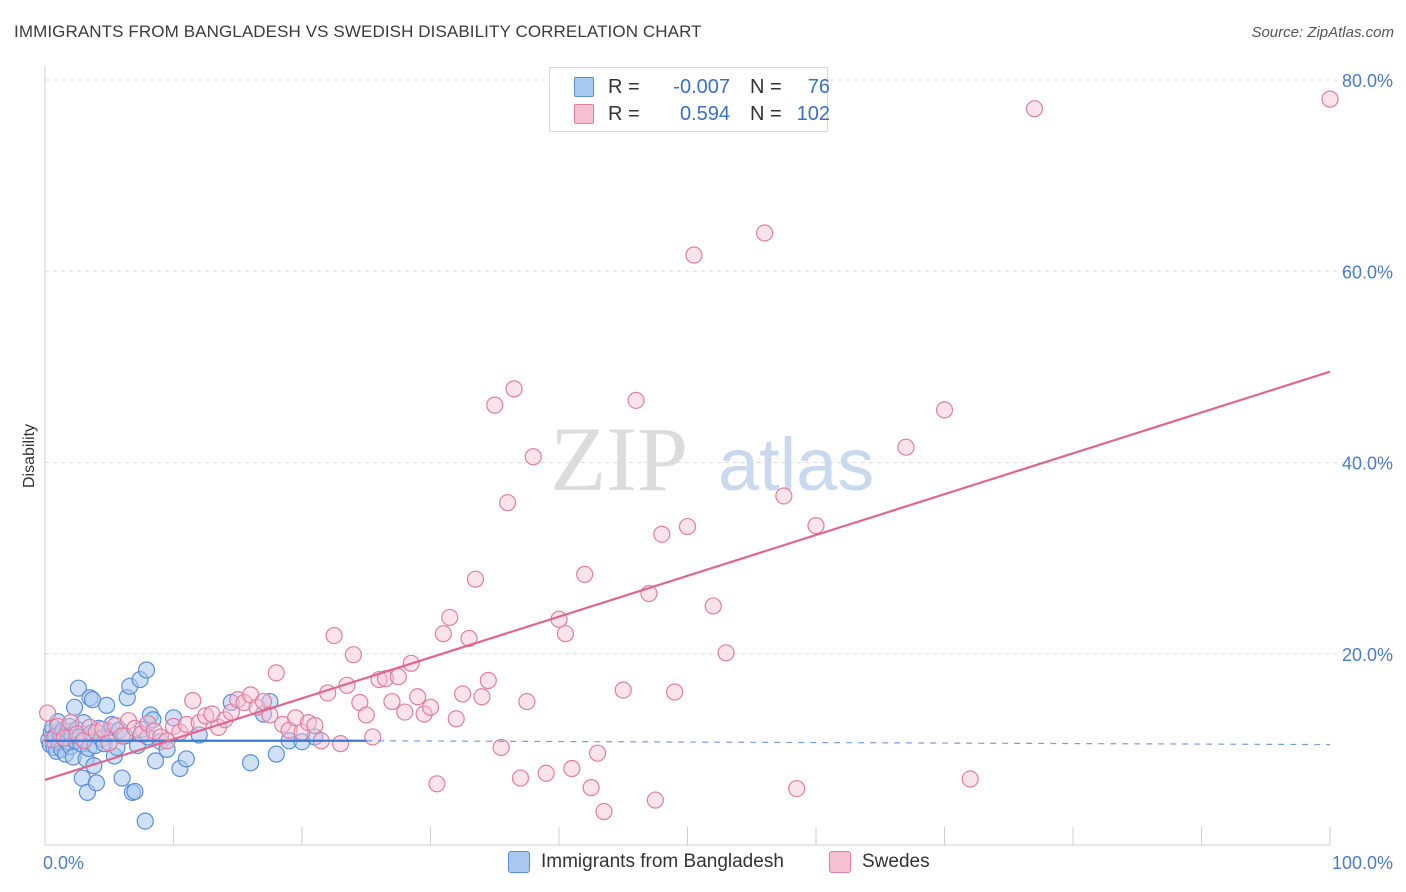 This screenshot has height=892, width=1406. I want to click on x-tick-label: 0.0%, so click(63, 863).